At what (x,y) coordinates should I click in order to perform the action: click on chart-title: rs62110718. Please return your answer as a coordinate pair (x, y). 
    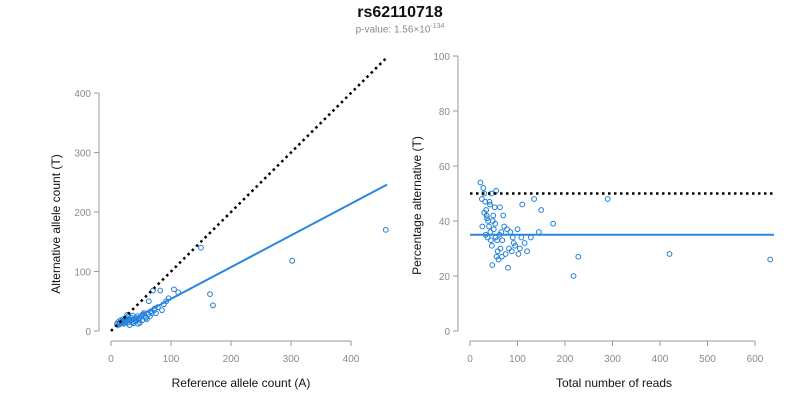
    Looking at the image, I should click on (400, 12).